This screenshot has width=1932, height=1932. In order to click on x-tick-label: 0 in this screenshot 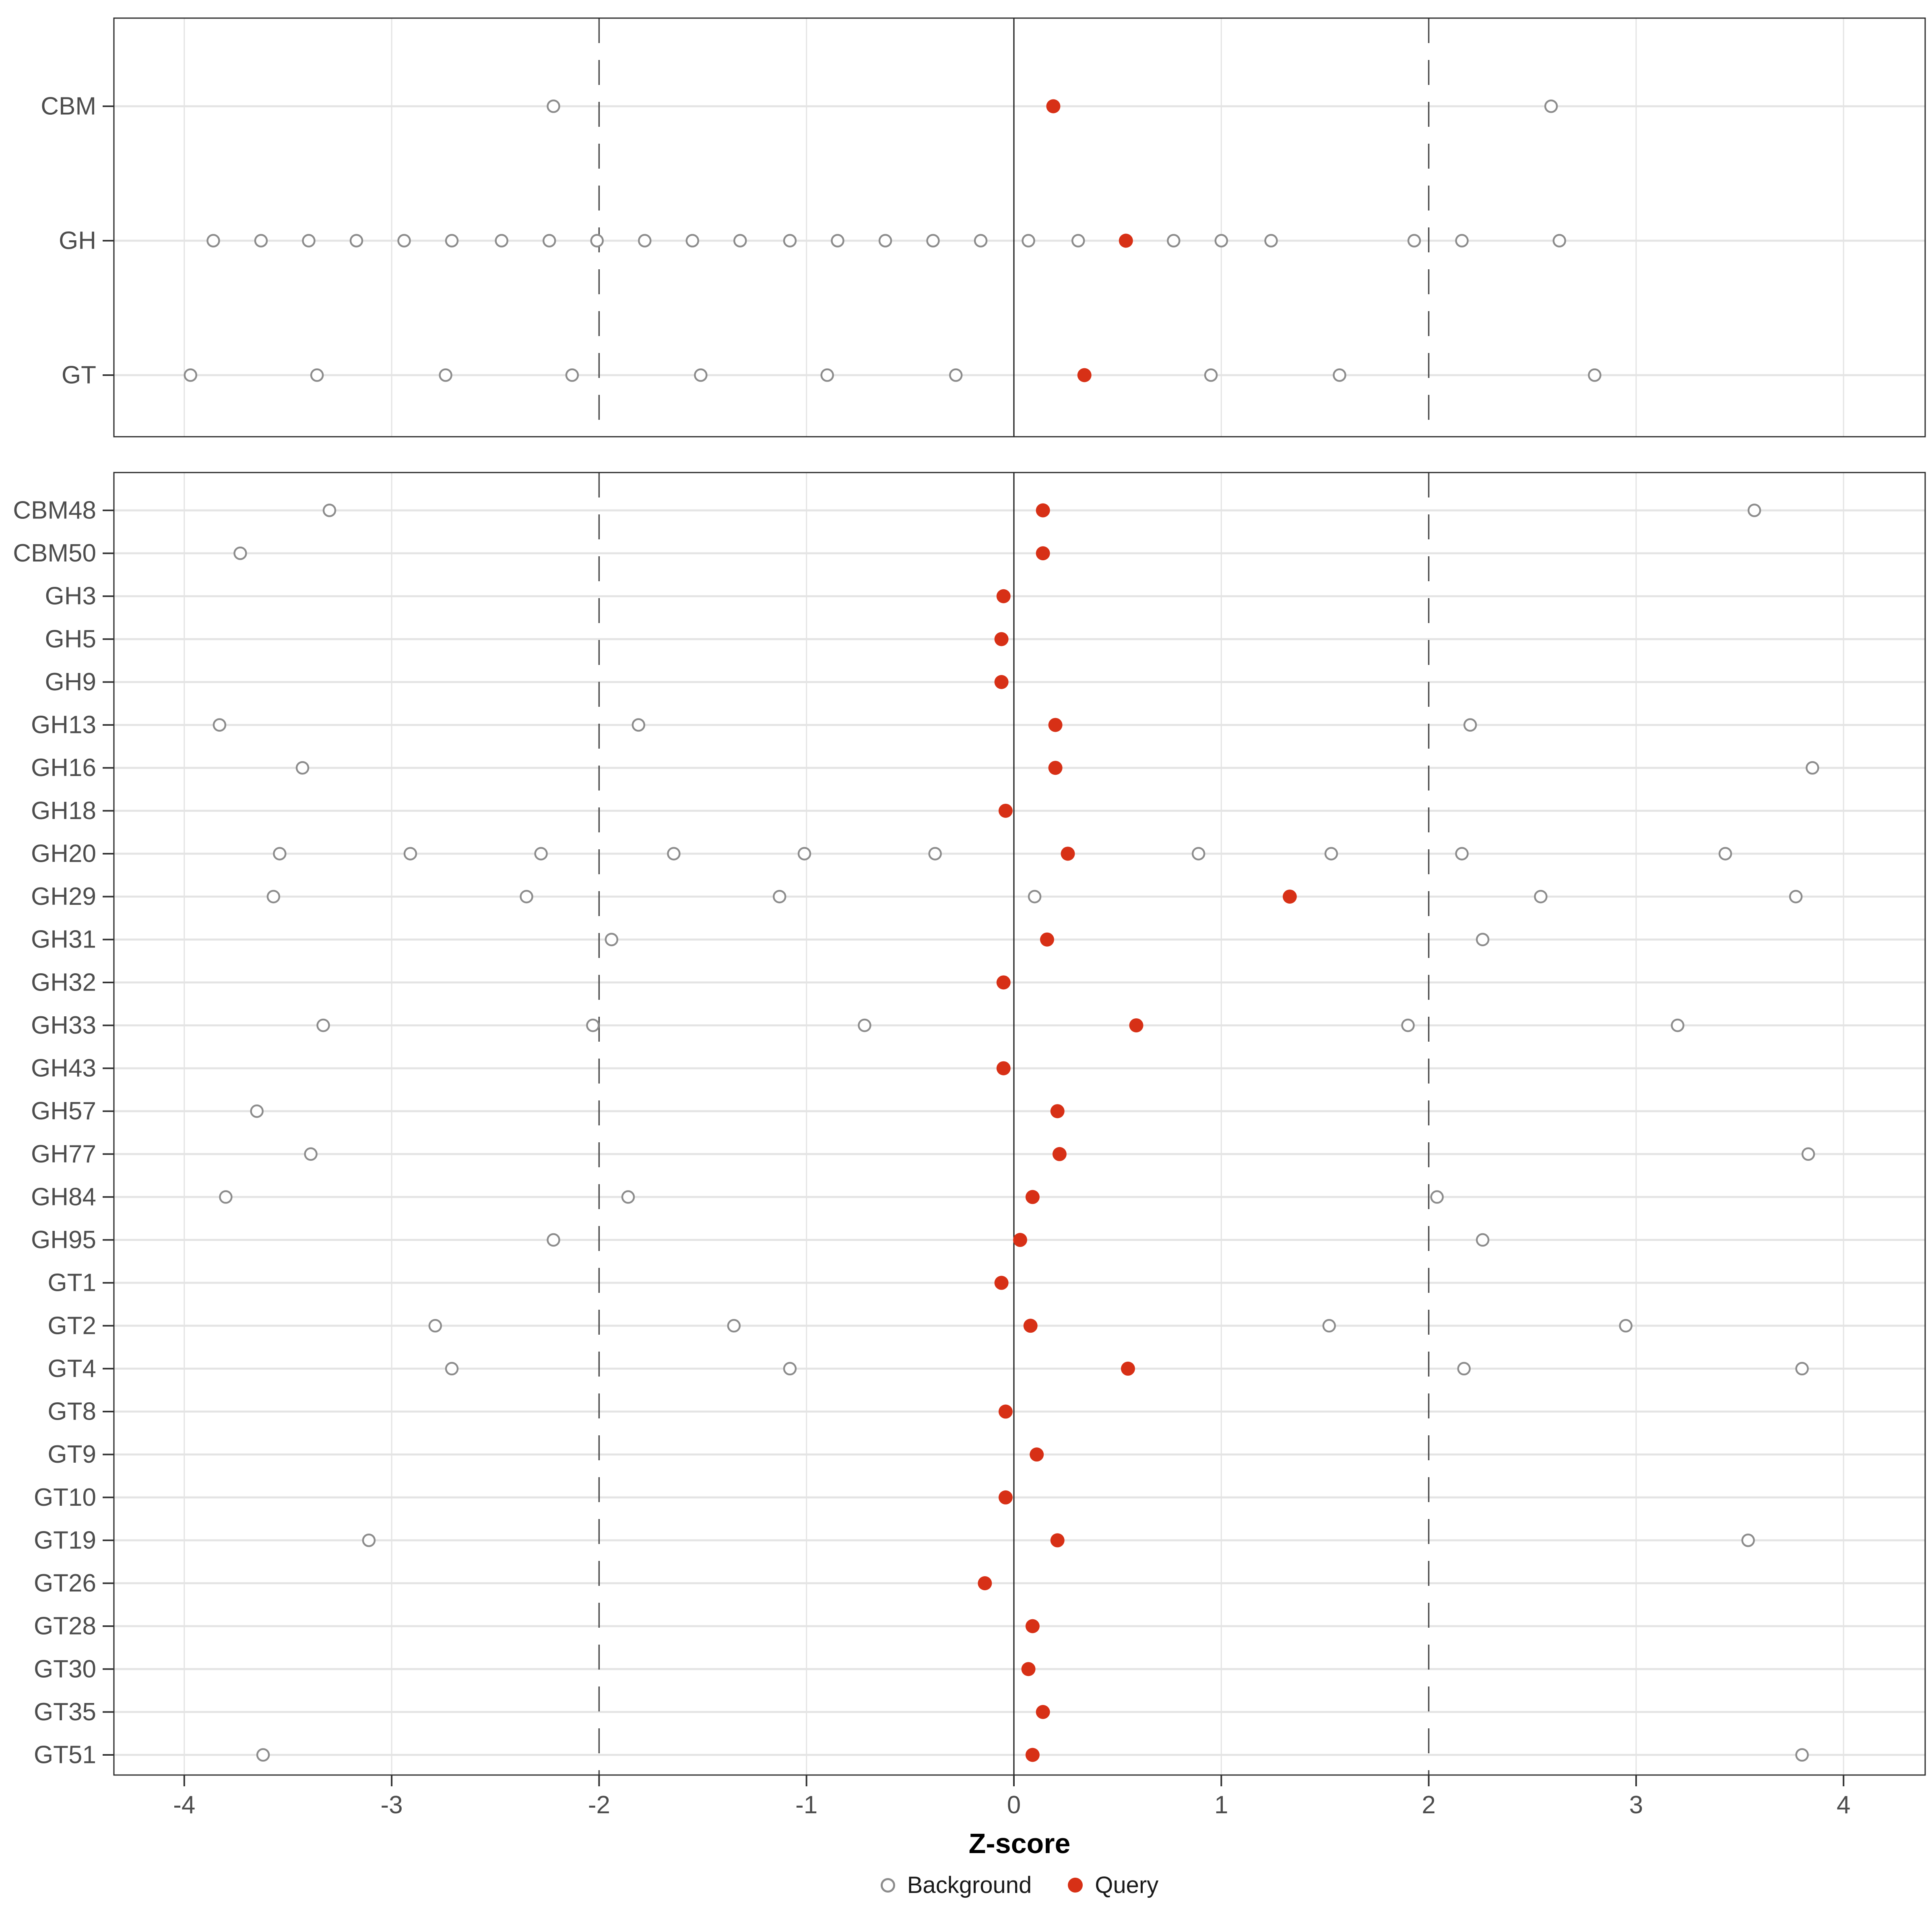, I will do `click(1014, 1805)`.